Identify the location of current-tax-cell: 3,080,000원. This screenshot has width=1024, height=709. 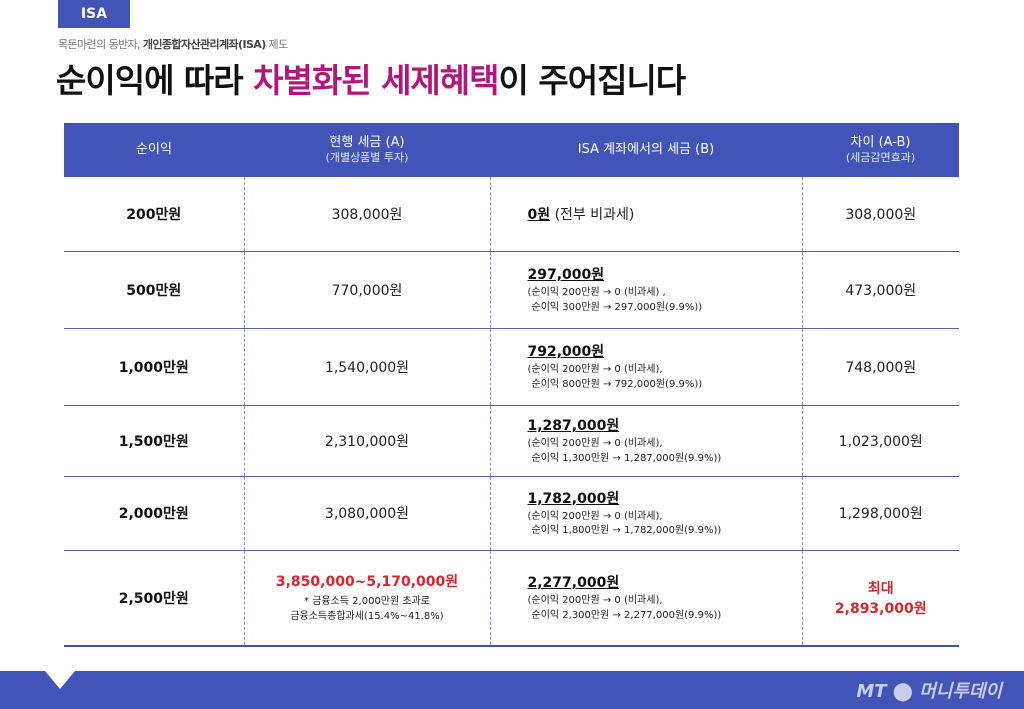
(367, 513).